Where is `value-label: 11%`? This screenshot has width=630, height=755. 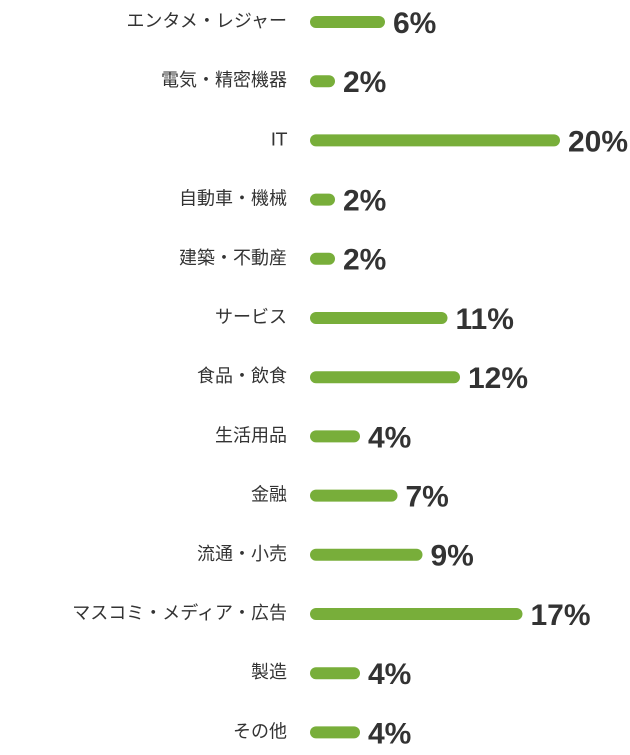 value-label: 11% is located at coordinates (485, 319).